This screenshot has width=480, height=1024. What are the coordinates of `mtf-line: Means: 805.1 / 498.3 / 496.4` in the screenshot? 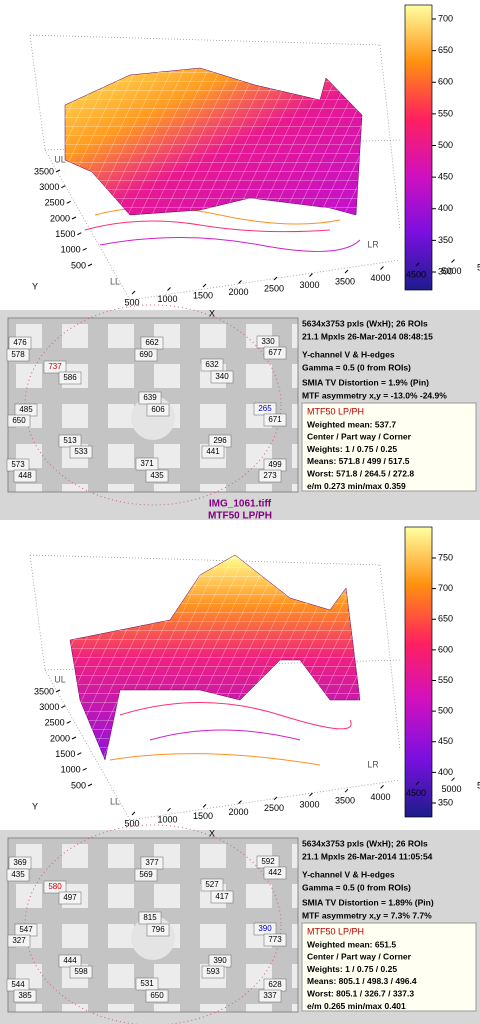 It's located at (362, 981).